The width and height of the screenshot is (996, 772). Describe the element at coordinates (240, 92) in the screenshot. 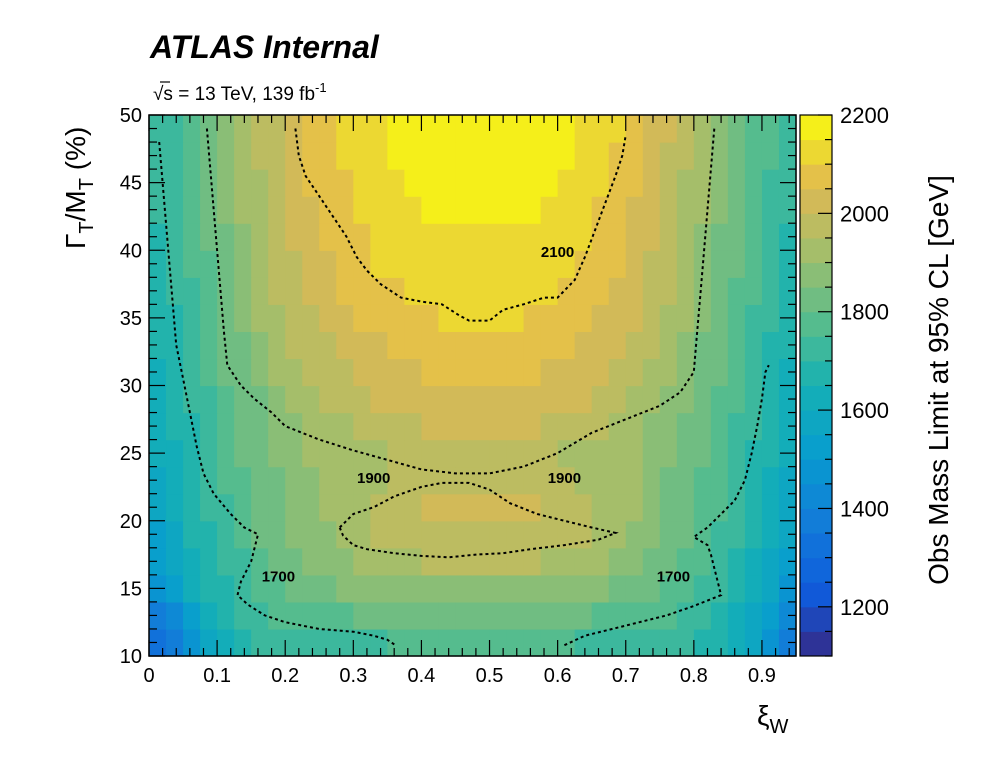

I see `chart-subtitle: √s = 13 TeV, 139 fb-1` at that location.